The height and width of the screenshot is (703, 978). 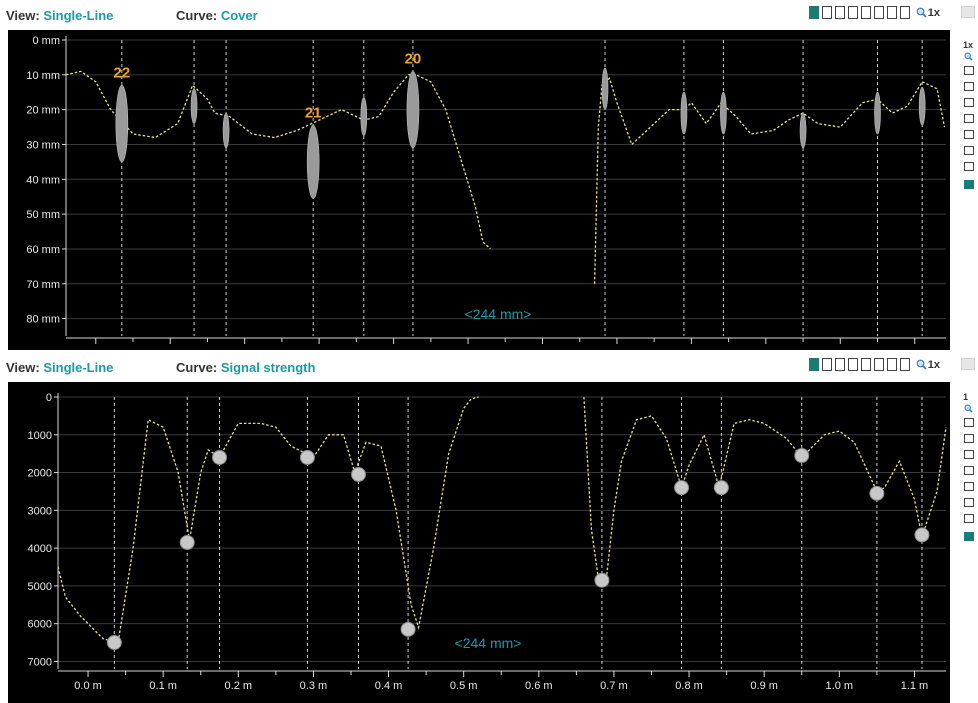 What do you see at coordinates (40, 436) in the screenshot?
I see `y-tick-label: 1000` at bounding box center [40, 436].